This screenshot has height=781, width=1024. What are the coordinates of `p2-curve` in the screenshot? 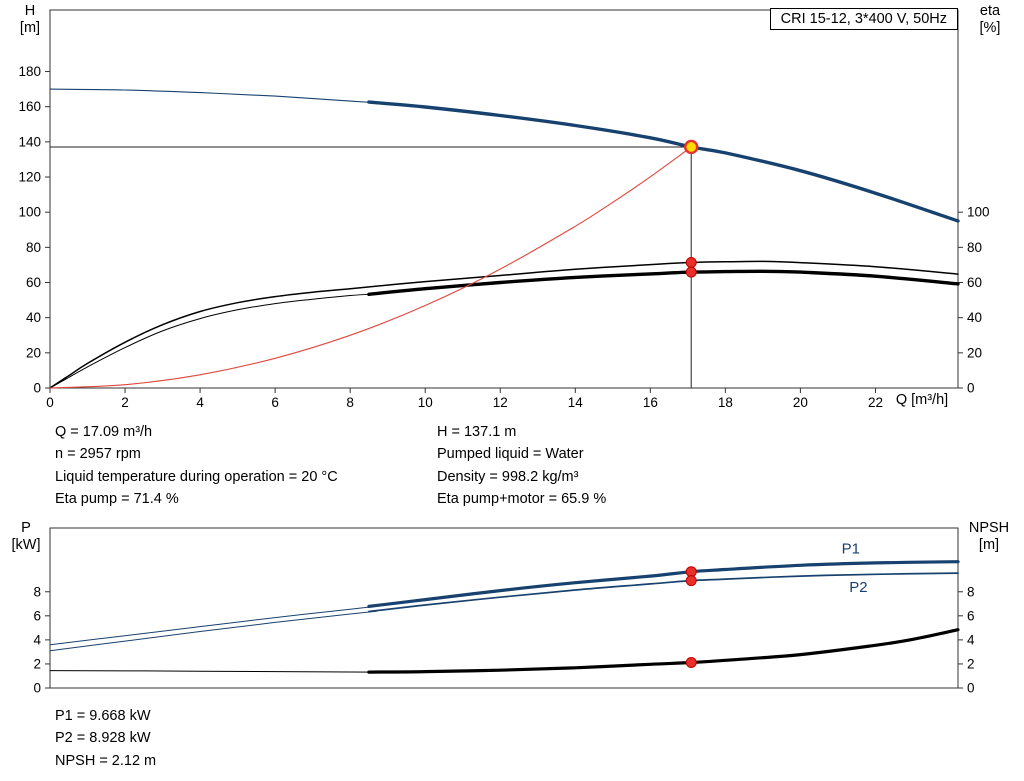 It's located at (663, 592).